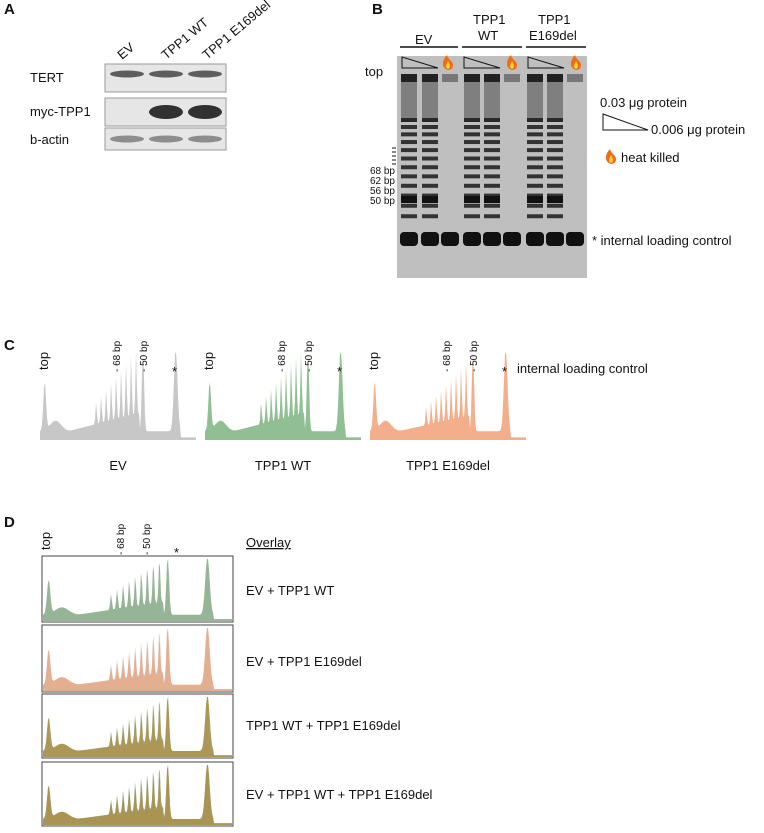 This screenshot has height=833, width=764. I want to click on control-label: internal loading control, so click(582, 368).